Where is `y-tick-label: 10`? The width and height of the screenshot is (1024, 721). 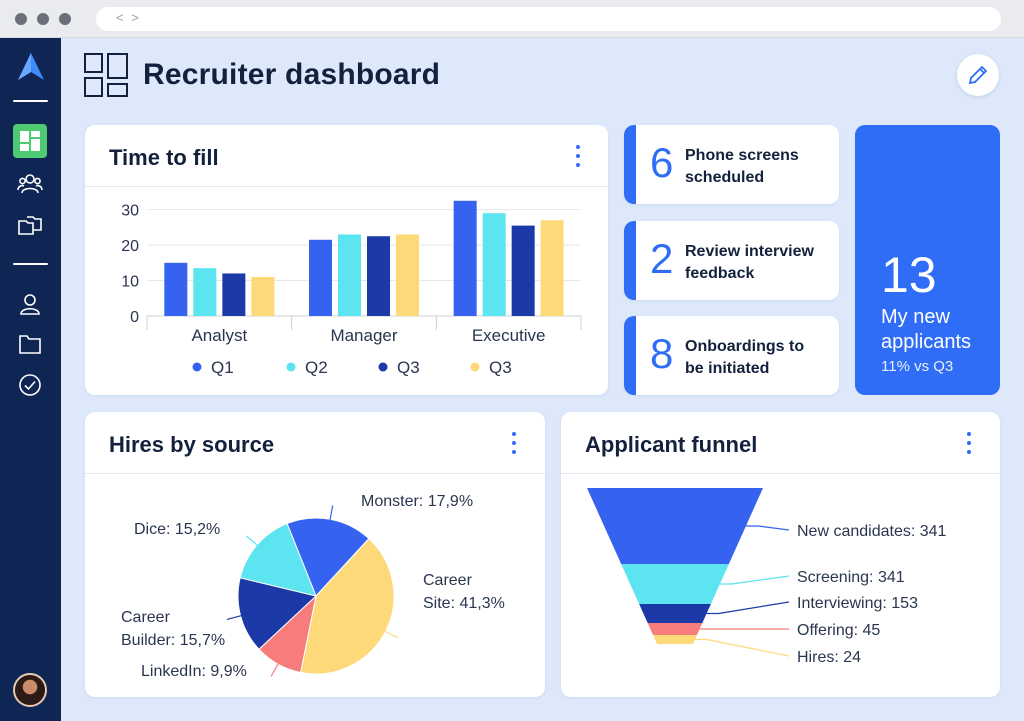
y-tick-label: 10 is located at coordinates (130, 282).